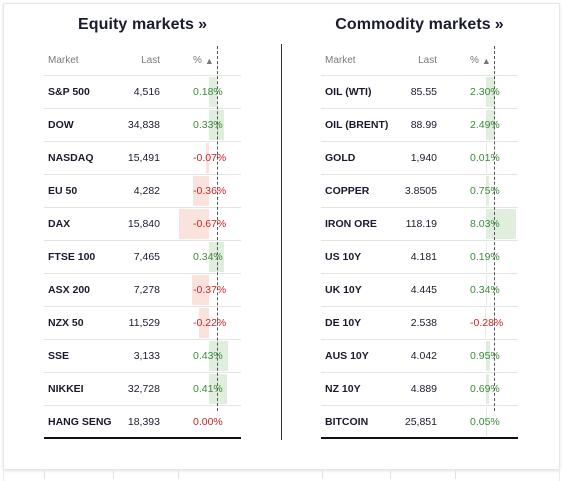 The width and height of the screenshot is (567, 481). I want to click on market-last-value: 2.538, so click(423, 323).